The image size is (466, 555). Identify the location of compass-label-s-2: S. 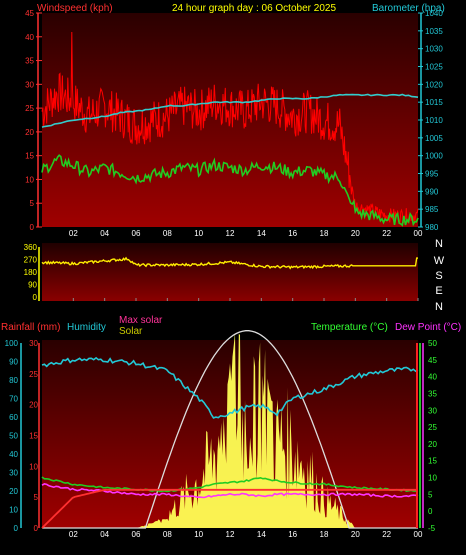
(438, 276).